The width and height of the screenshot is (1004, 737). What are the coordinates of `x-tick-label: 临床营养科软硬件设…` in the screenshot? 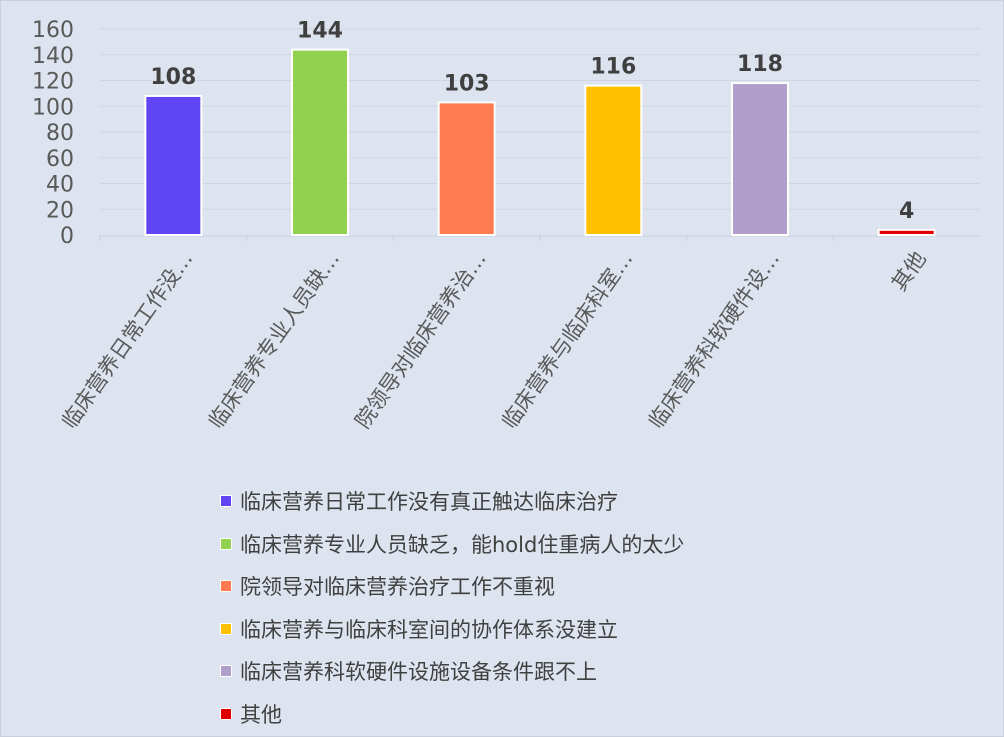 It's located at (714, 340).